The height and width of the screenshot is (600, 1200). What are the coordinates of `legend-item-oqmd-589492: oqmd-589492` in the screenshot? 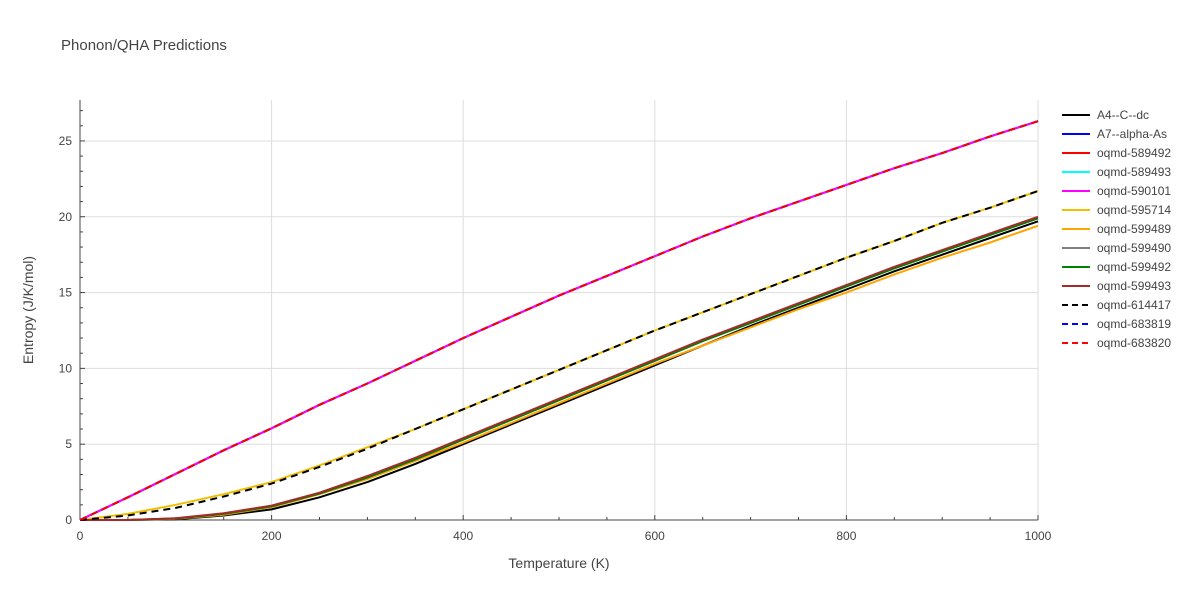 It's located at (1116, 153).